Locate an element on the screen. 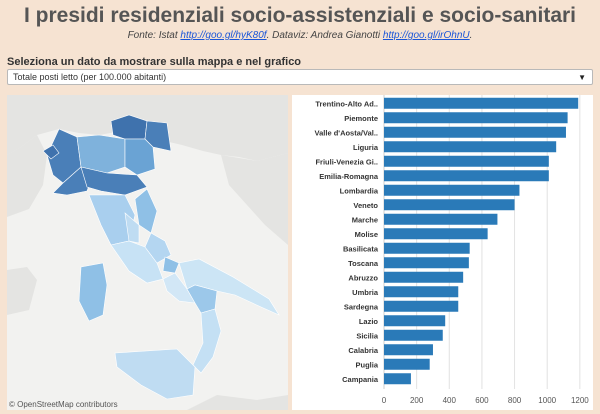 This screenshot has width=600, height=414. region-molise is located at coordinates (171, 265).